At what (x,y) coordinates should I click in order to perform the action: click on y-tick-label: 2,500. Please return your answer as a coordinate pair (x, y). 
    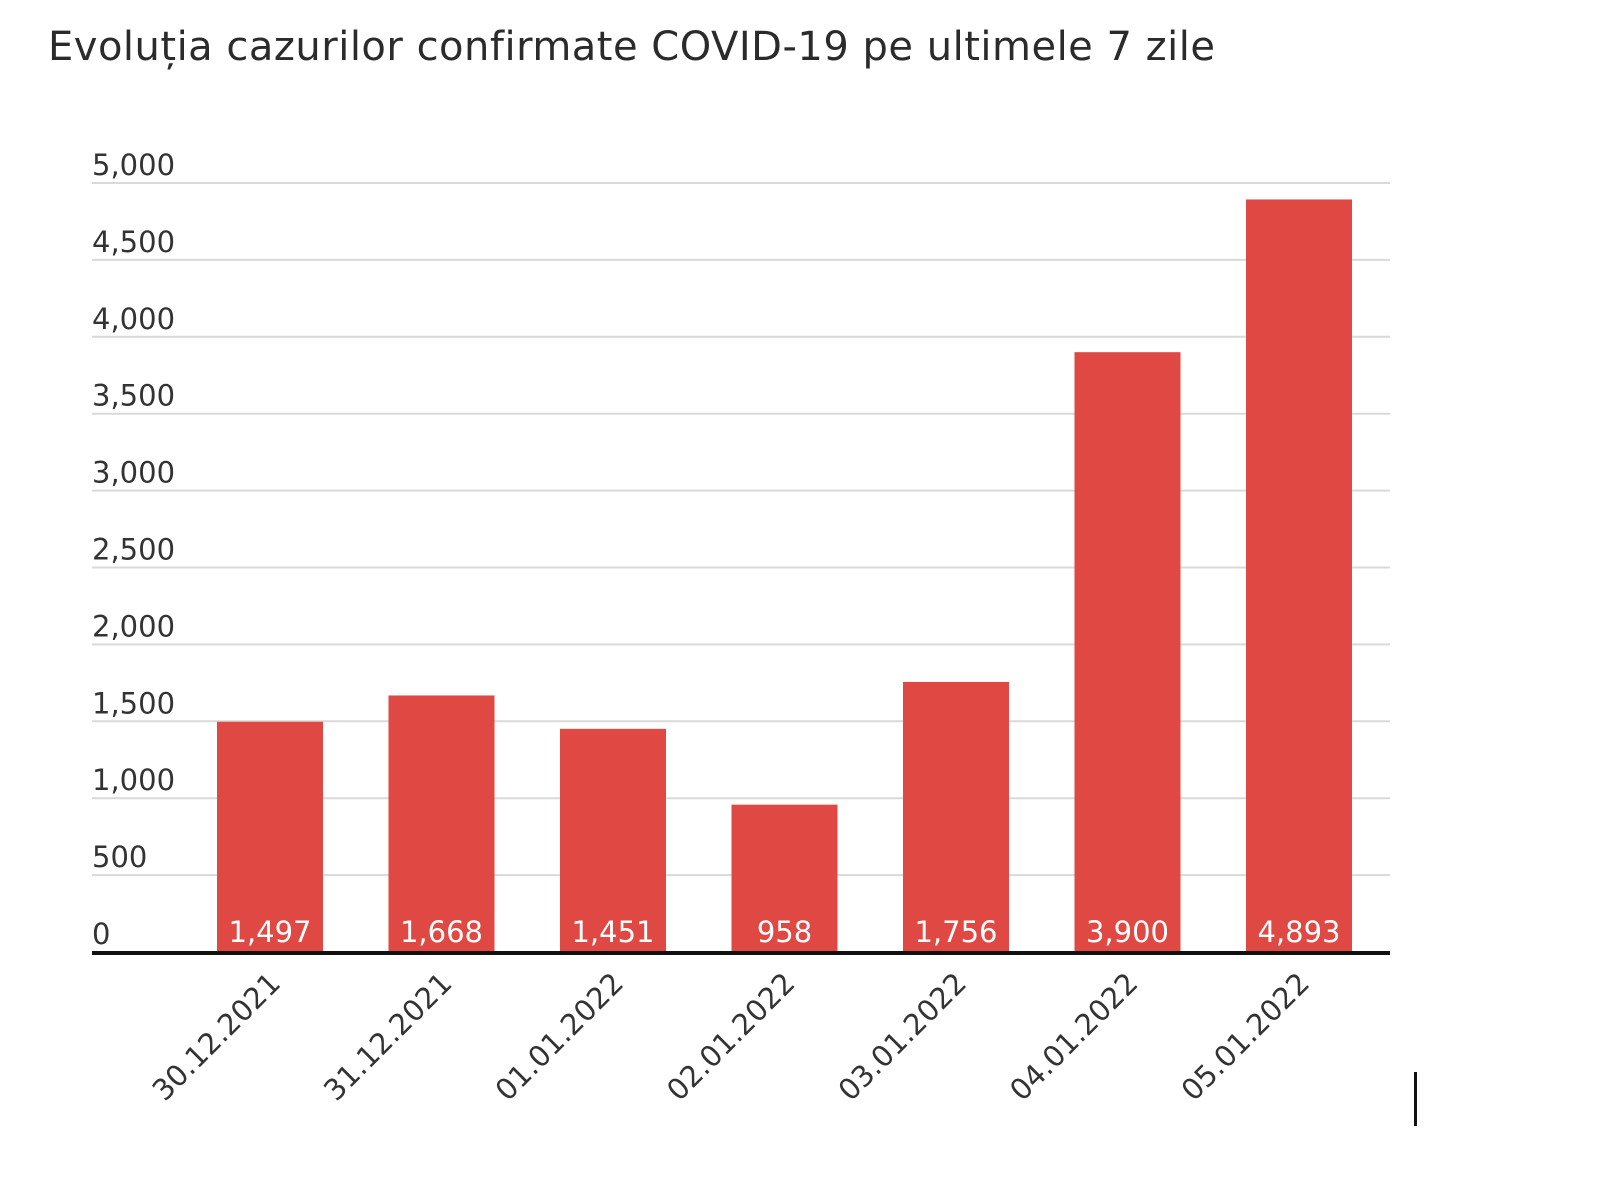
    Looking at the image, I should click on (133, 550).